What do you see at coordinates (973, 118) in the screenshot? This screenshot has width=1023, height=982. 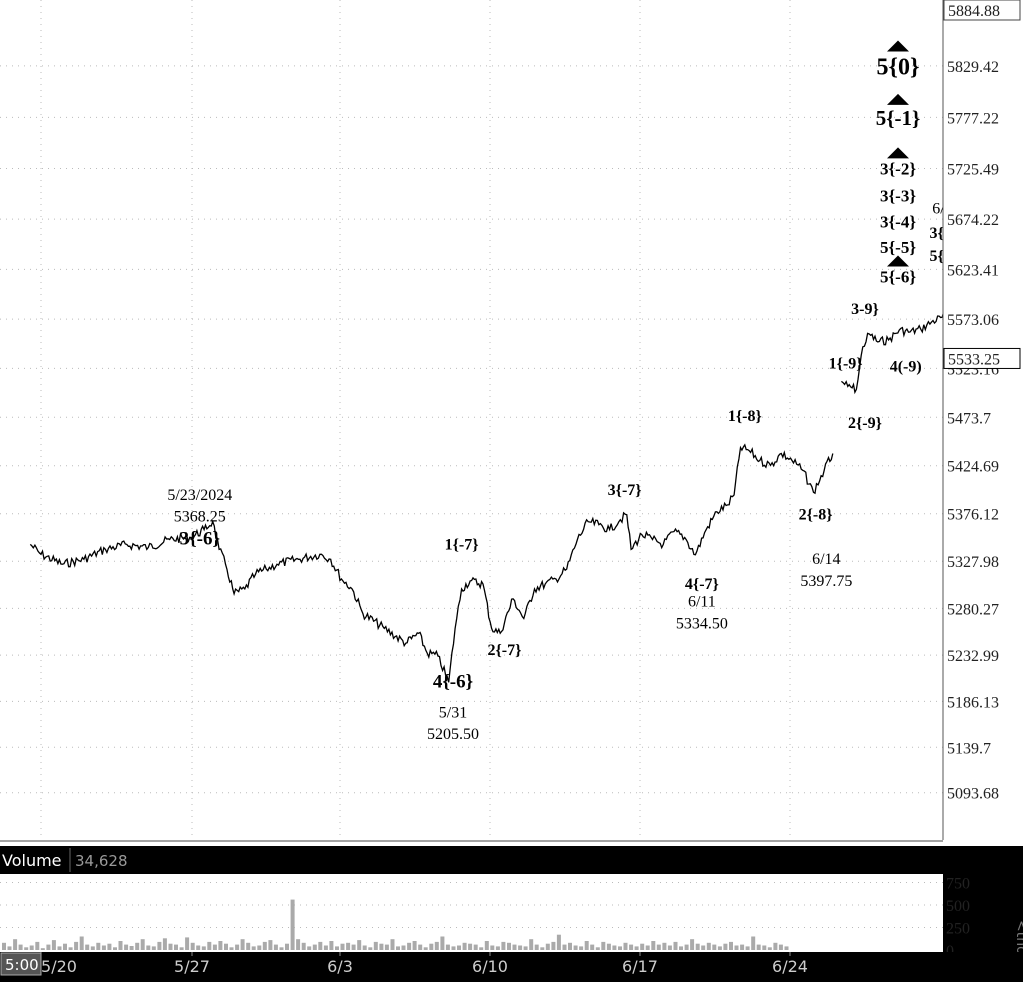 I see `price-tick-label: 5777.22` at bounding box center [973, 118].